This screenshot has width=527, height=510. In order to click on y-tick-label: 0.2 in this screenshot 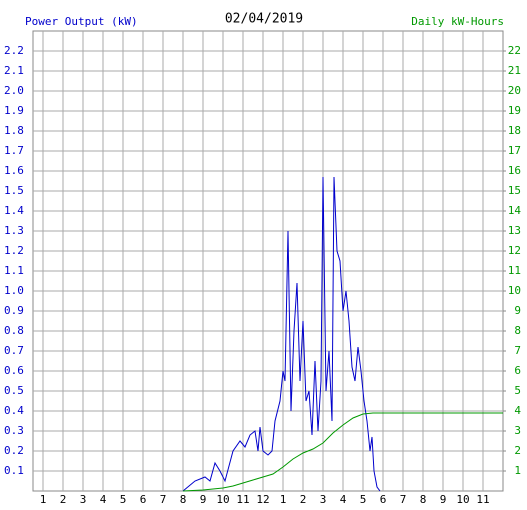, I will do `click(14, 450)`.